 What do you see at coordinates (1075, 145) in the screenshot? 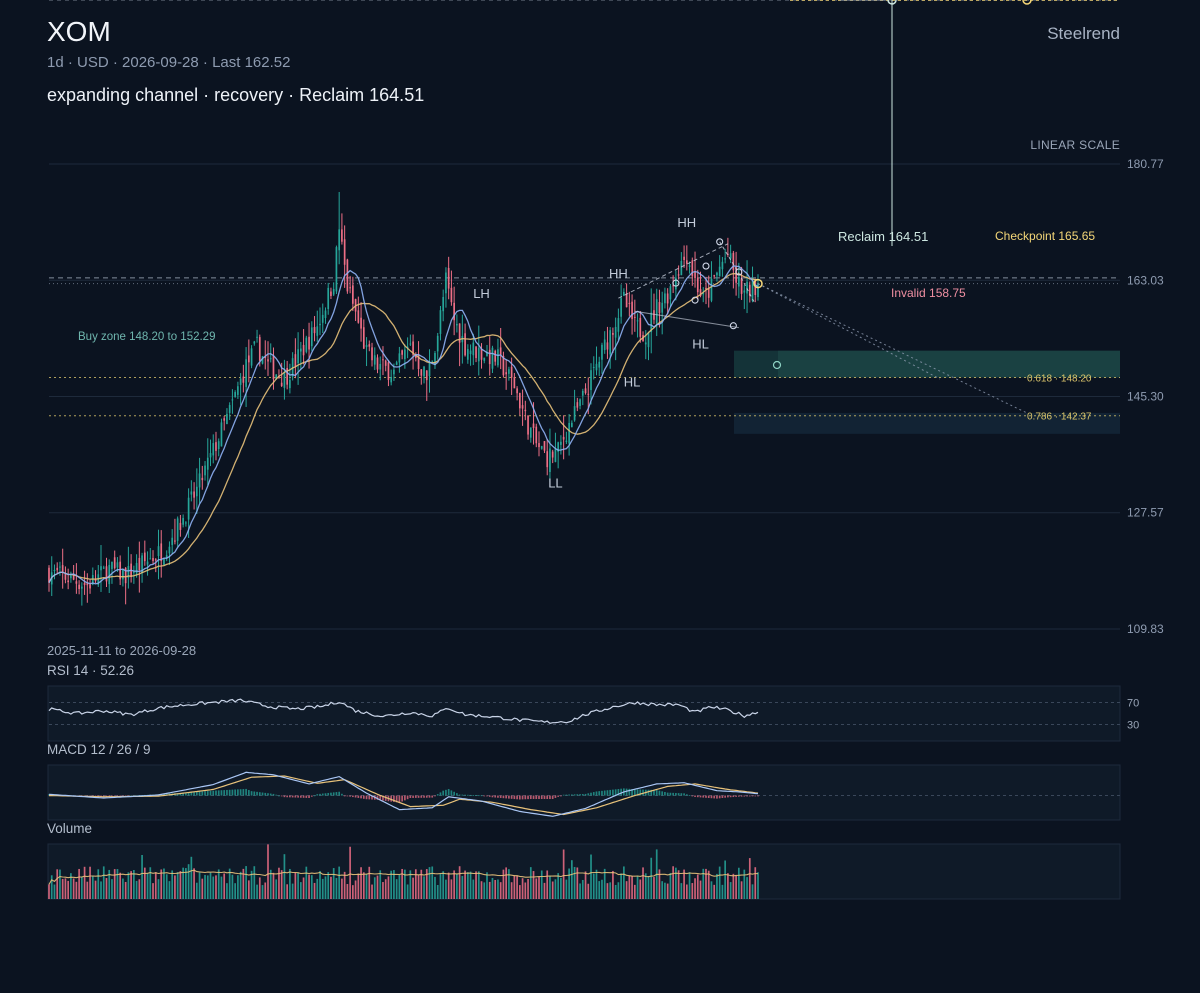
I see `scale-mode-label: LINEAR SCALE` at bounding box center [1075, 145].